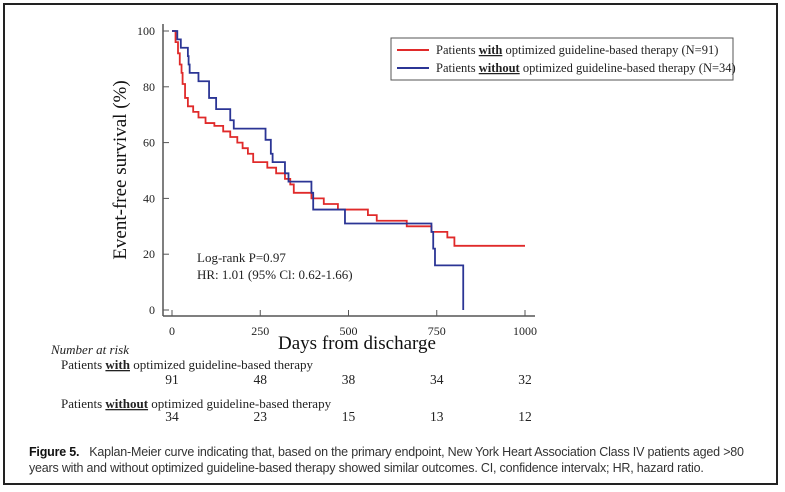 The width and height of the screenshot is (785, 492). What do you see at coordinates (146, 31) in the screenshot?
I see `y-tick-label: 100` at bounding box center [146, 31].